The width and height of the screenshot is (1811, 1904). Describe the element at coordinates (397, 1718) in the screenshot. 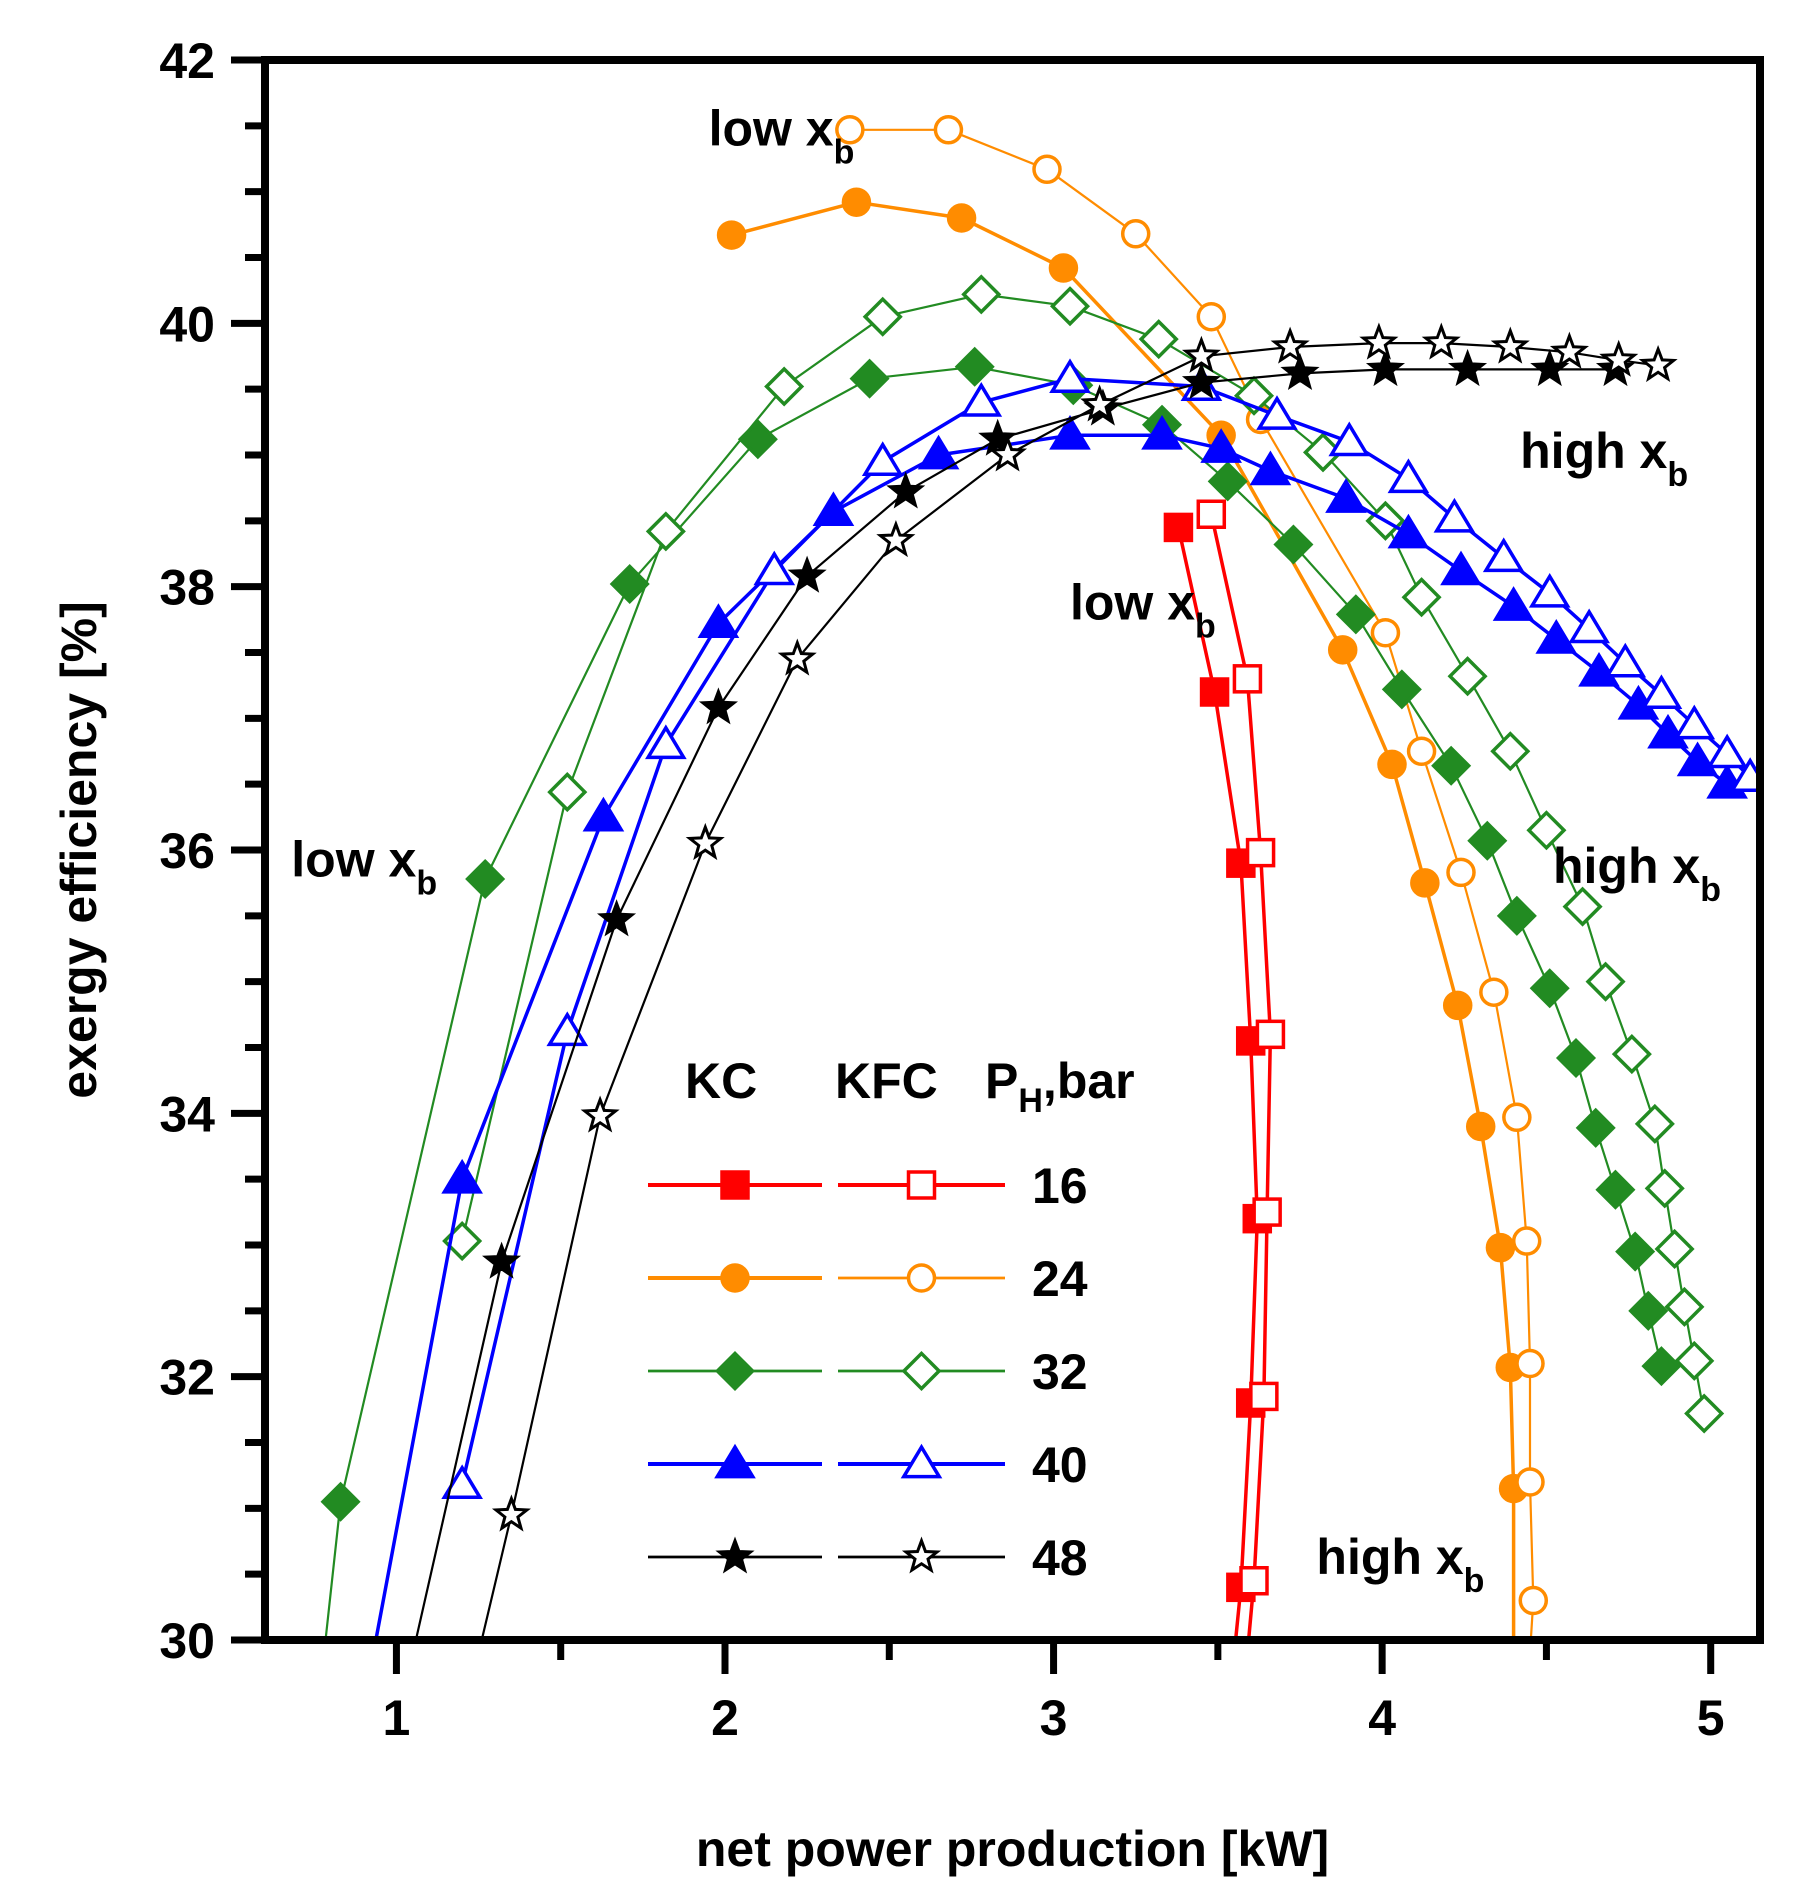

I see `x-tick-label: 1` at that location.